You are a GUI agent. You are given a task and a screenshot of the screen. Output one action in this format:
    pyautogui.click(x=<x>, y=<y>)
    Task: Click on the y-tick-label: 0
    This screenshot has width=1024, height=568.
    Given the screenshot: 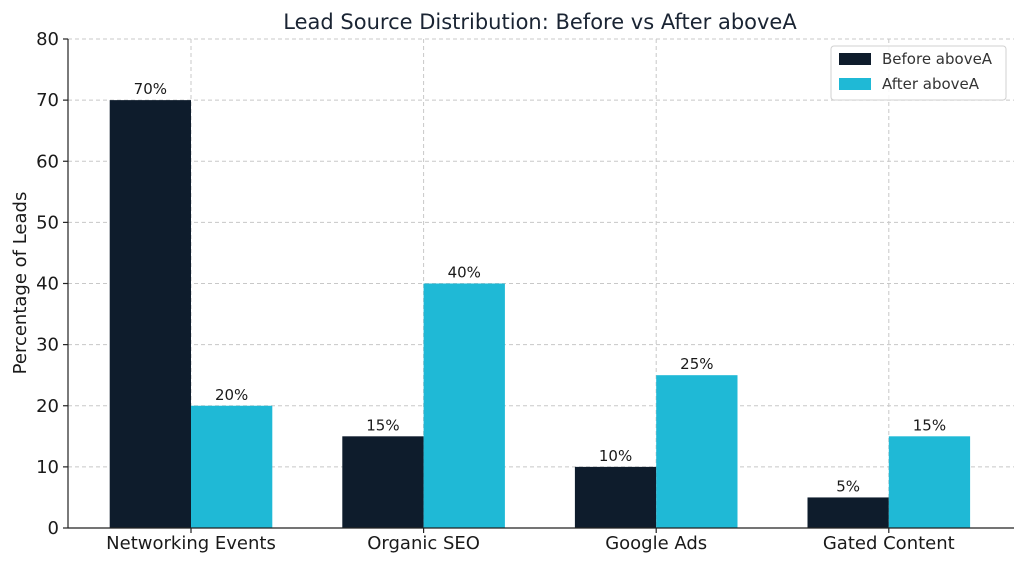 What is the action you would take?
    pyautogui.click(x=53, y=528)
    